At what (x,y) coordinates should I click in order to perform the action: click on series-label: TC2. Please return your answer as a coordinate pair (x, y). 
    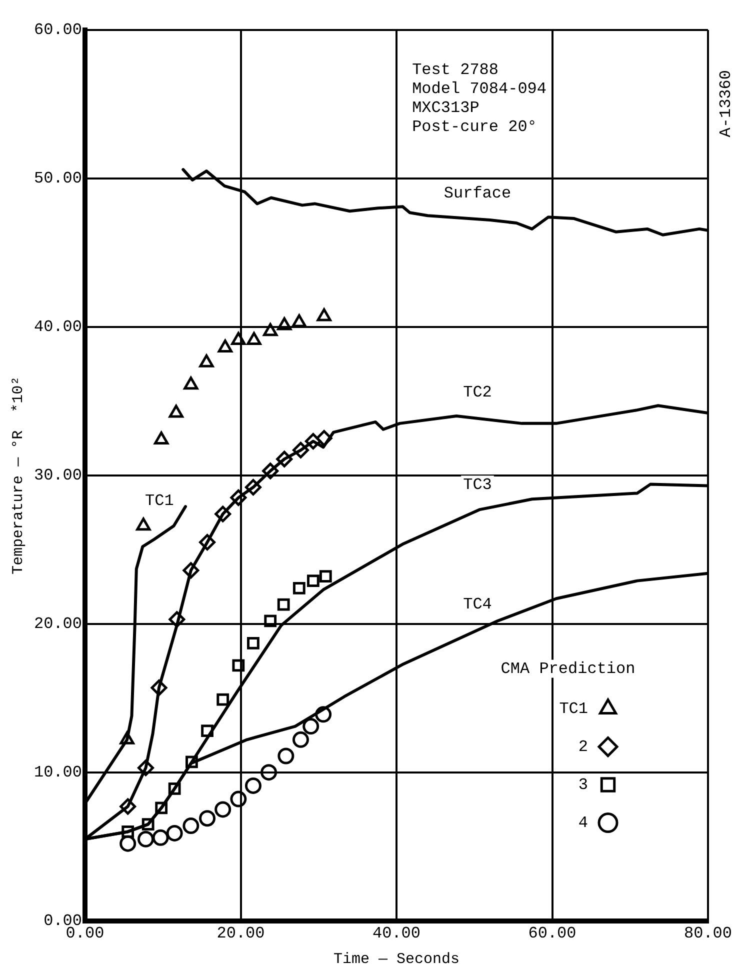
    Looking at the image, I should click on (477, 393).